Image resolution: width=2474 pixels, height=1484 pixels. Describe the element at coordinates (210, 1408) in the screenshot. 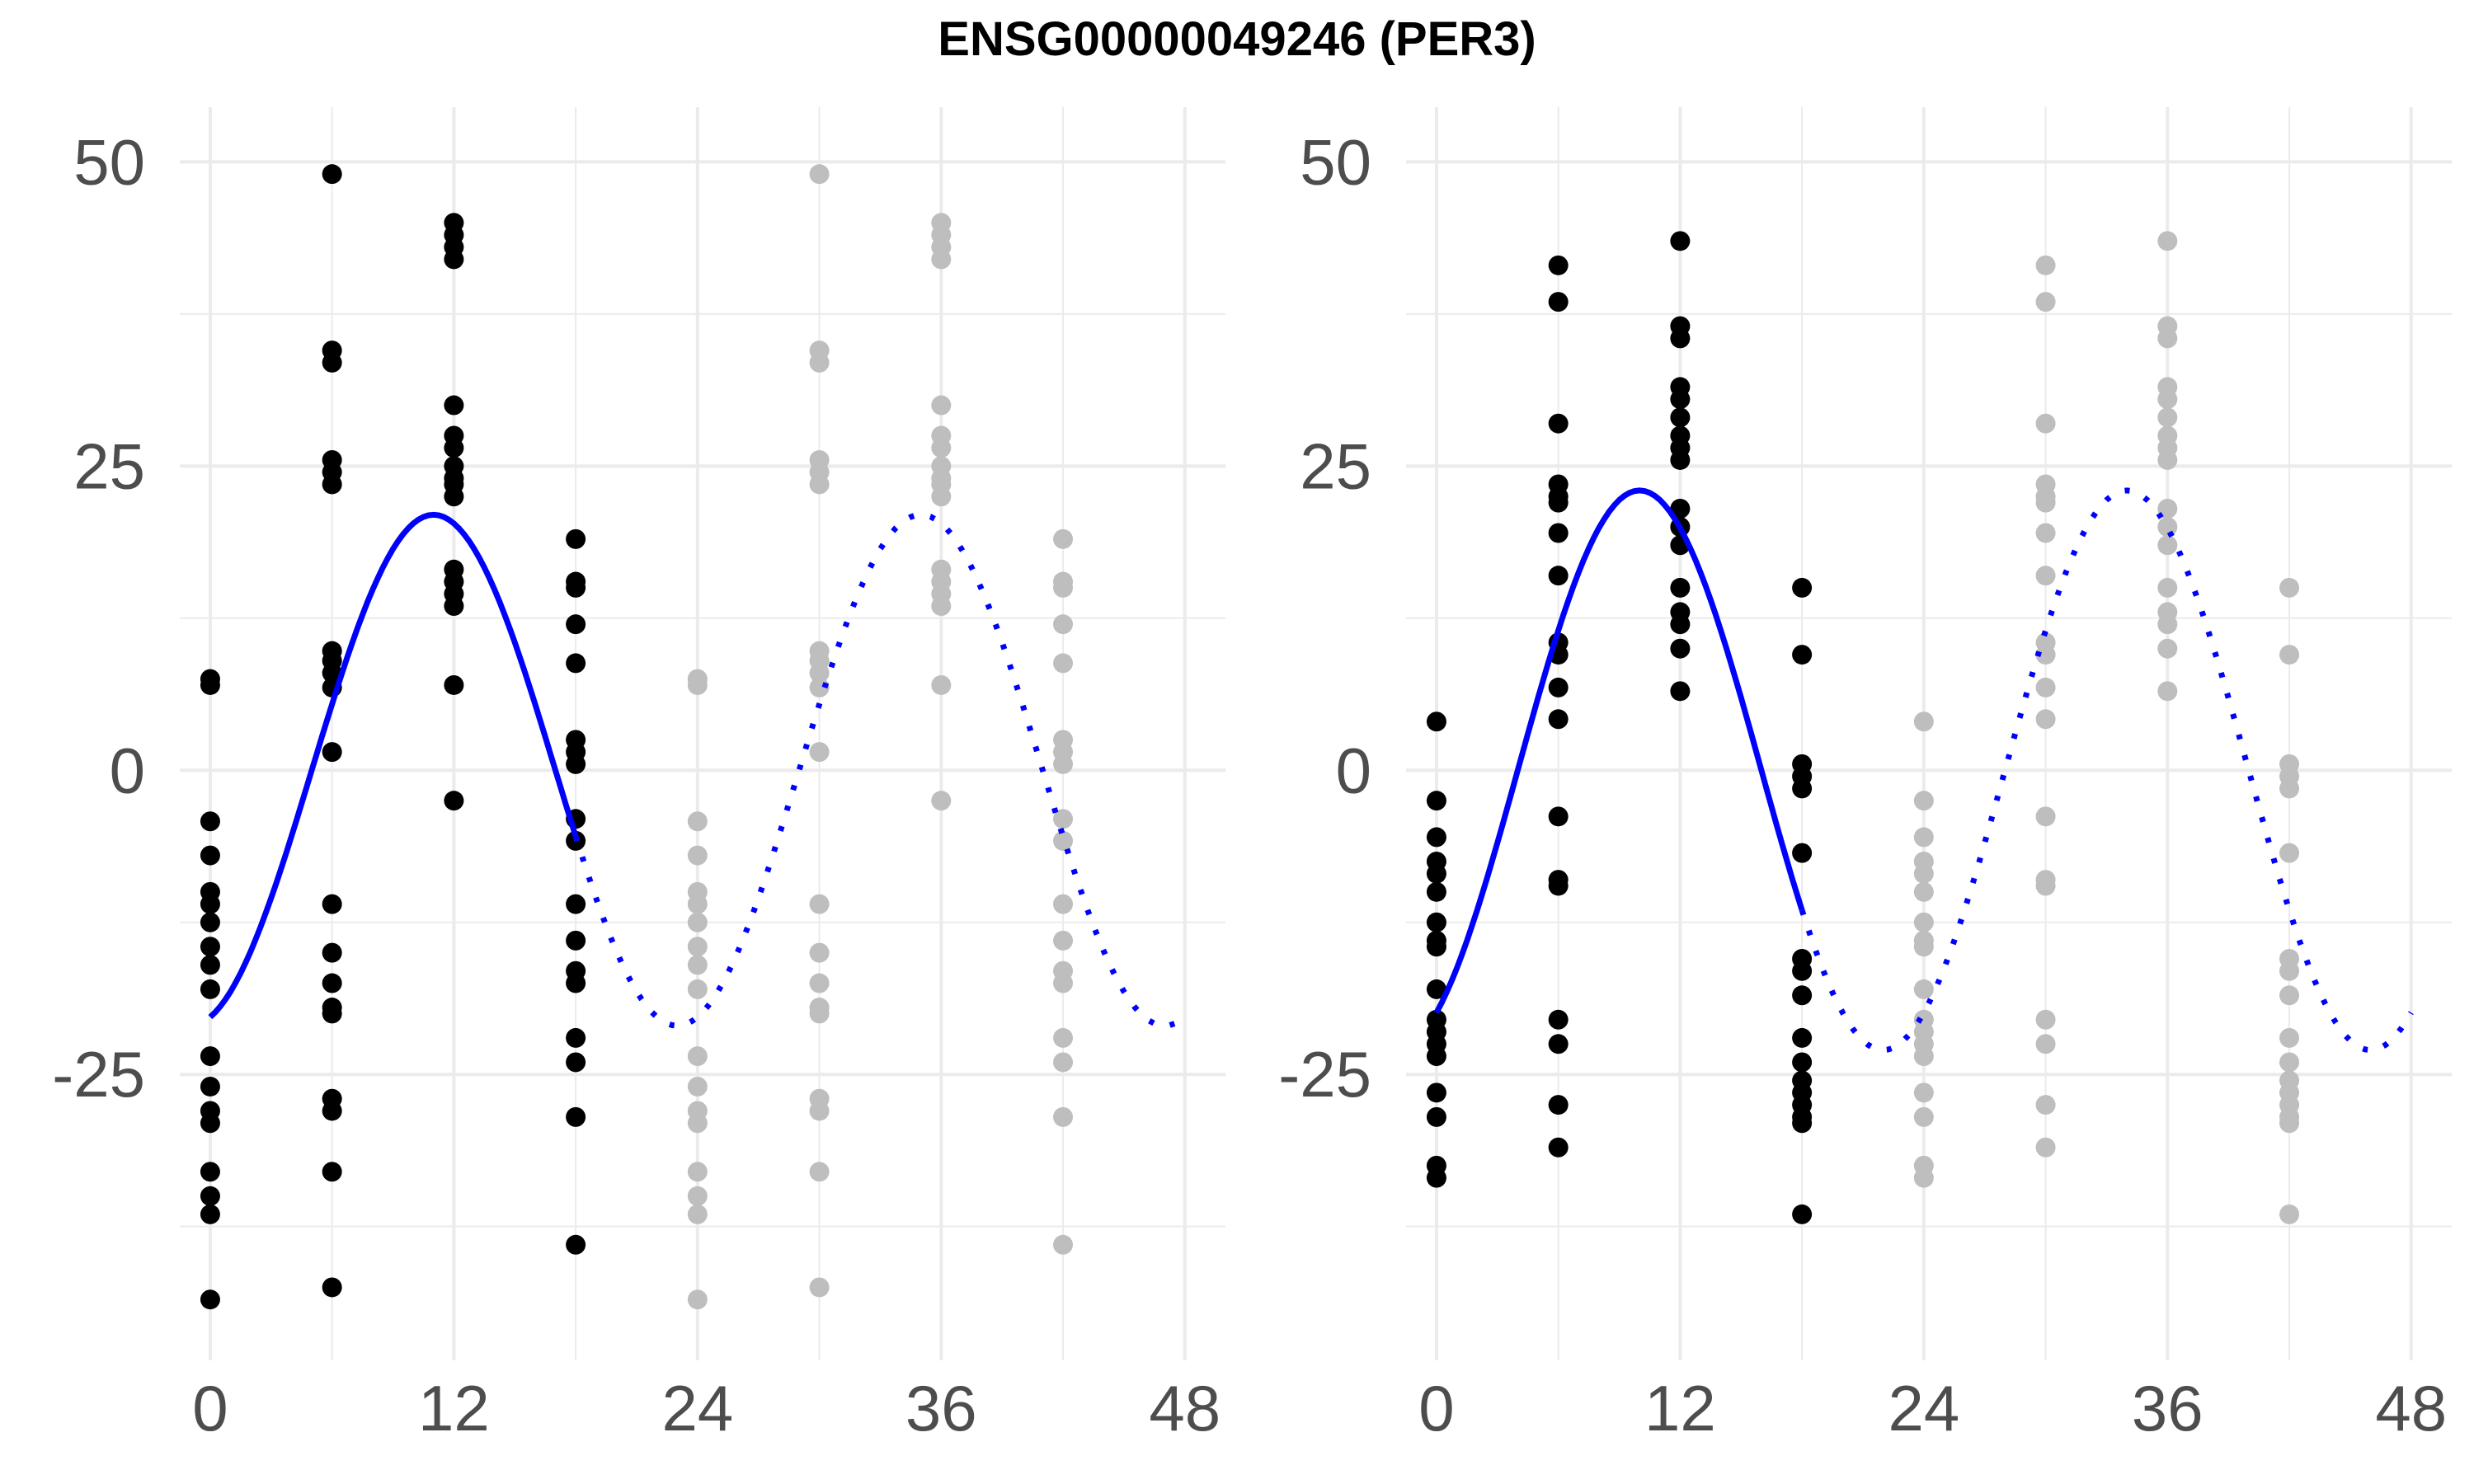

I see `x-tick-label: 0` at that location.